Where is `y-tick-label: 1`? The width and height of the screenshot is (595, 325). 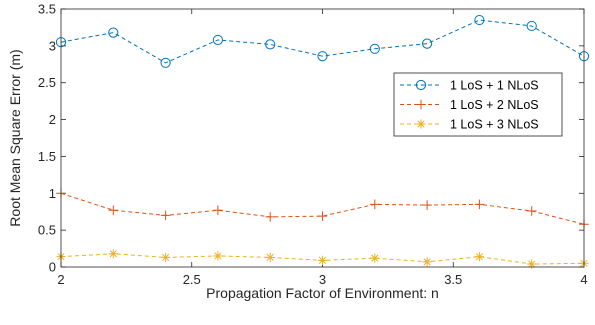 y-tick-label: 1 is located at coordinates (52, 193).